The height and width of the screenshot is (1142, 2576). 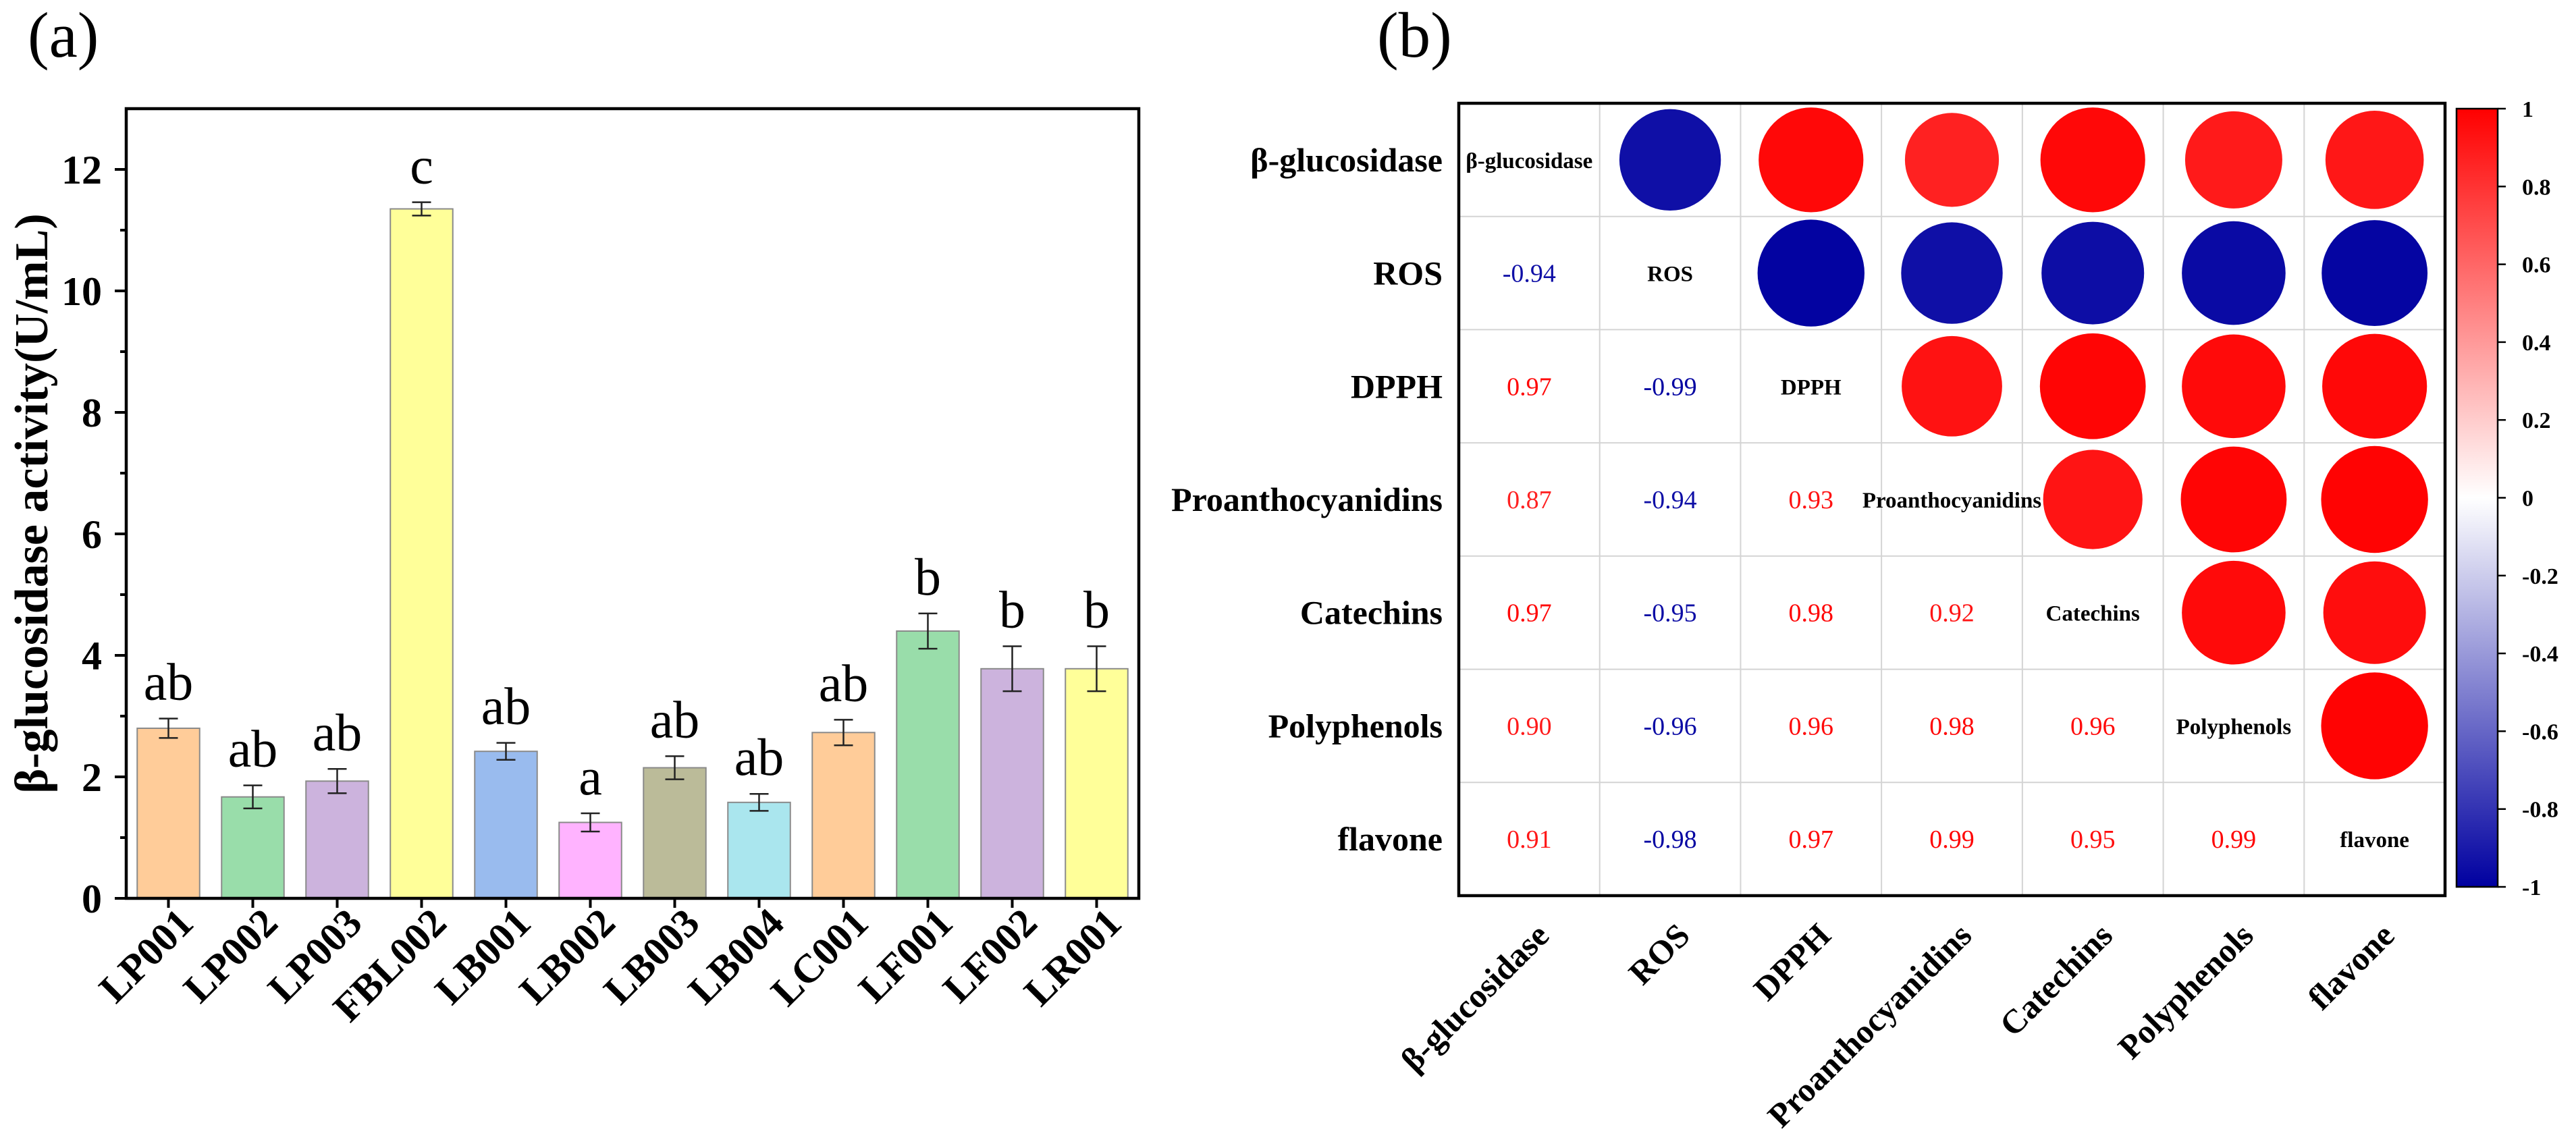 I want to click on row-label: Proanthocyanidins, so click(x=1307, y=499).